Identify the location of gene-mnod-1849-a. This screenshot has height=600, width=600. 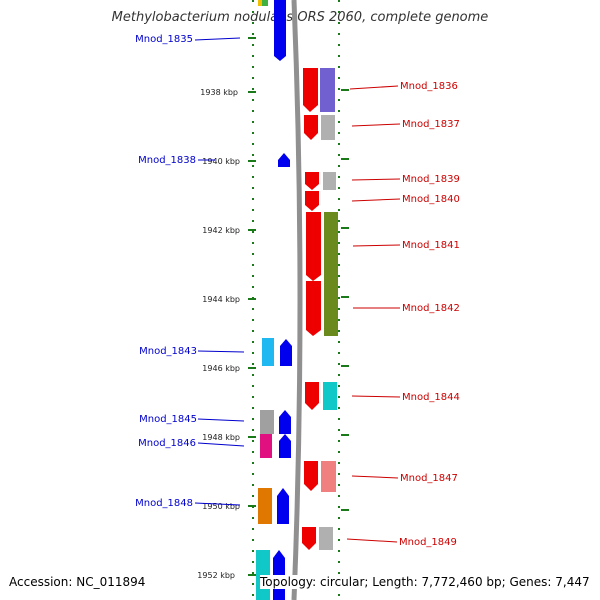
(309, 538).